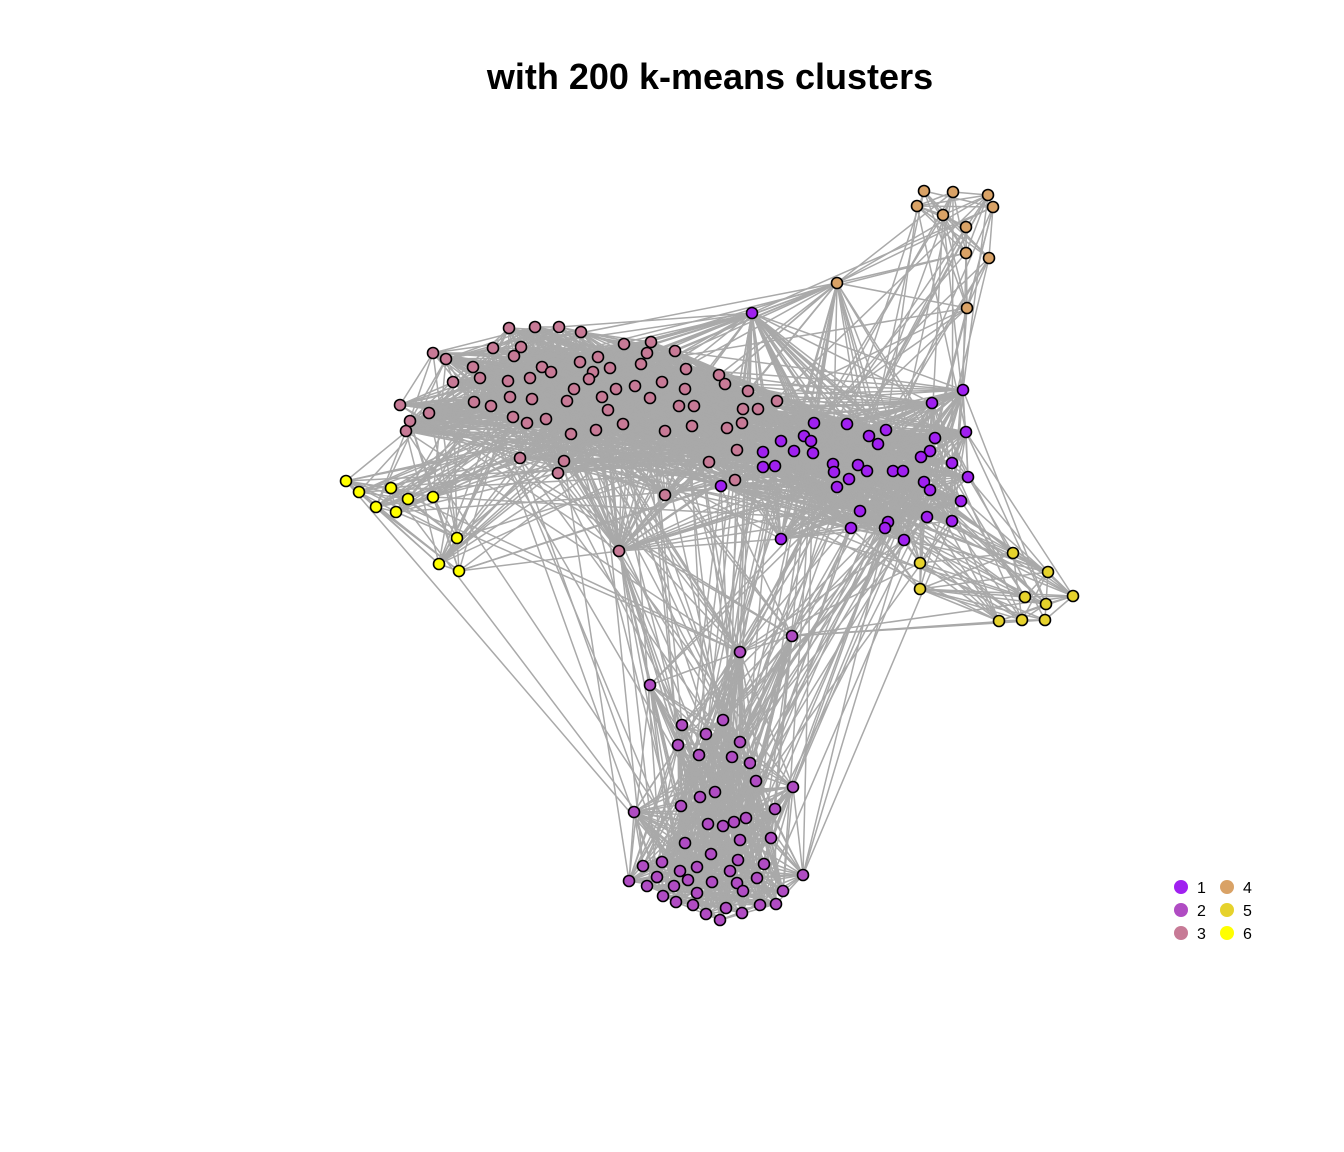  Describe the element at coordinates (1201, 934) in the screenshot. I see `legend-label-3: 3` at that location.